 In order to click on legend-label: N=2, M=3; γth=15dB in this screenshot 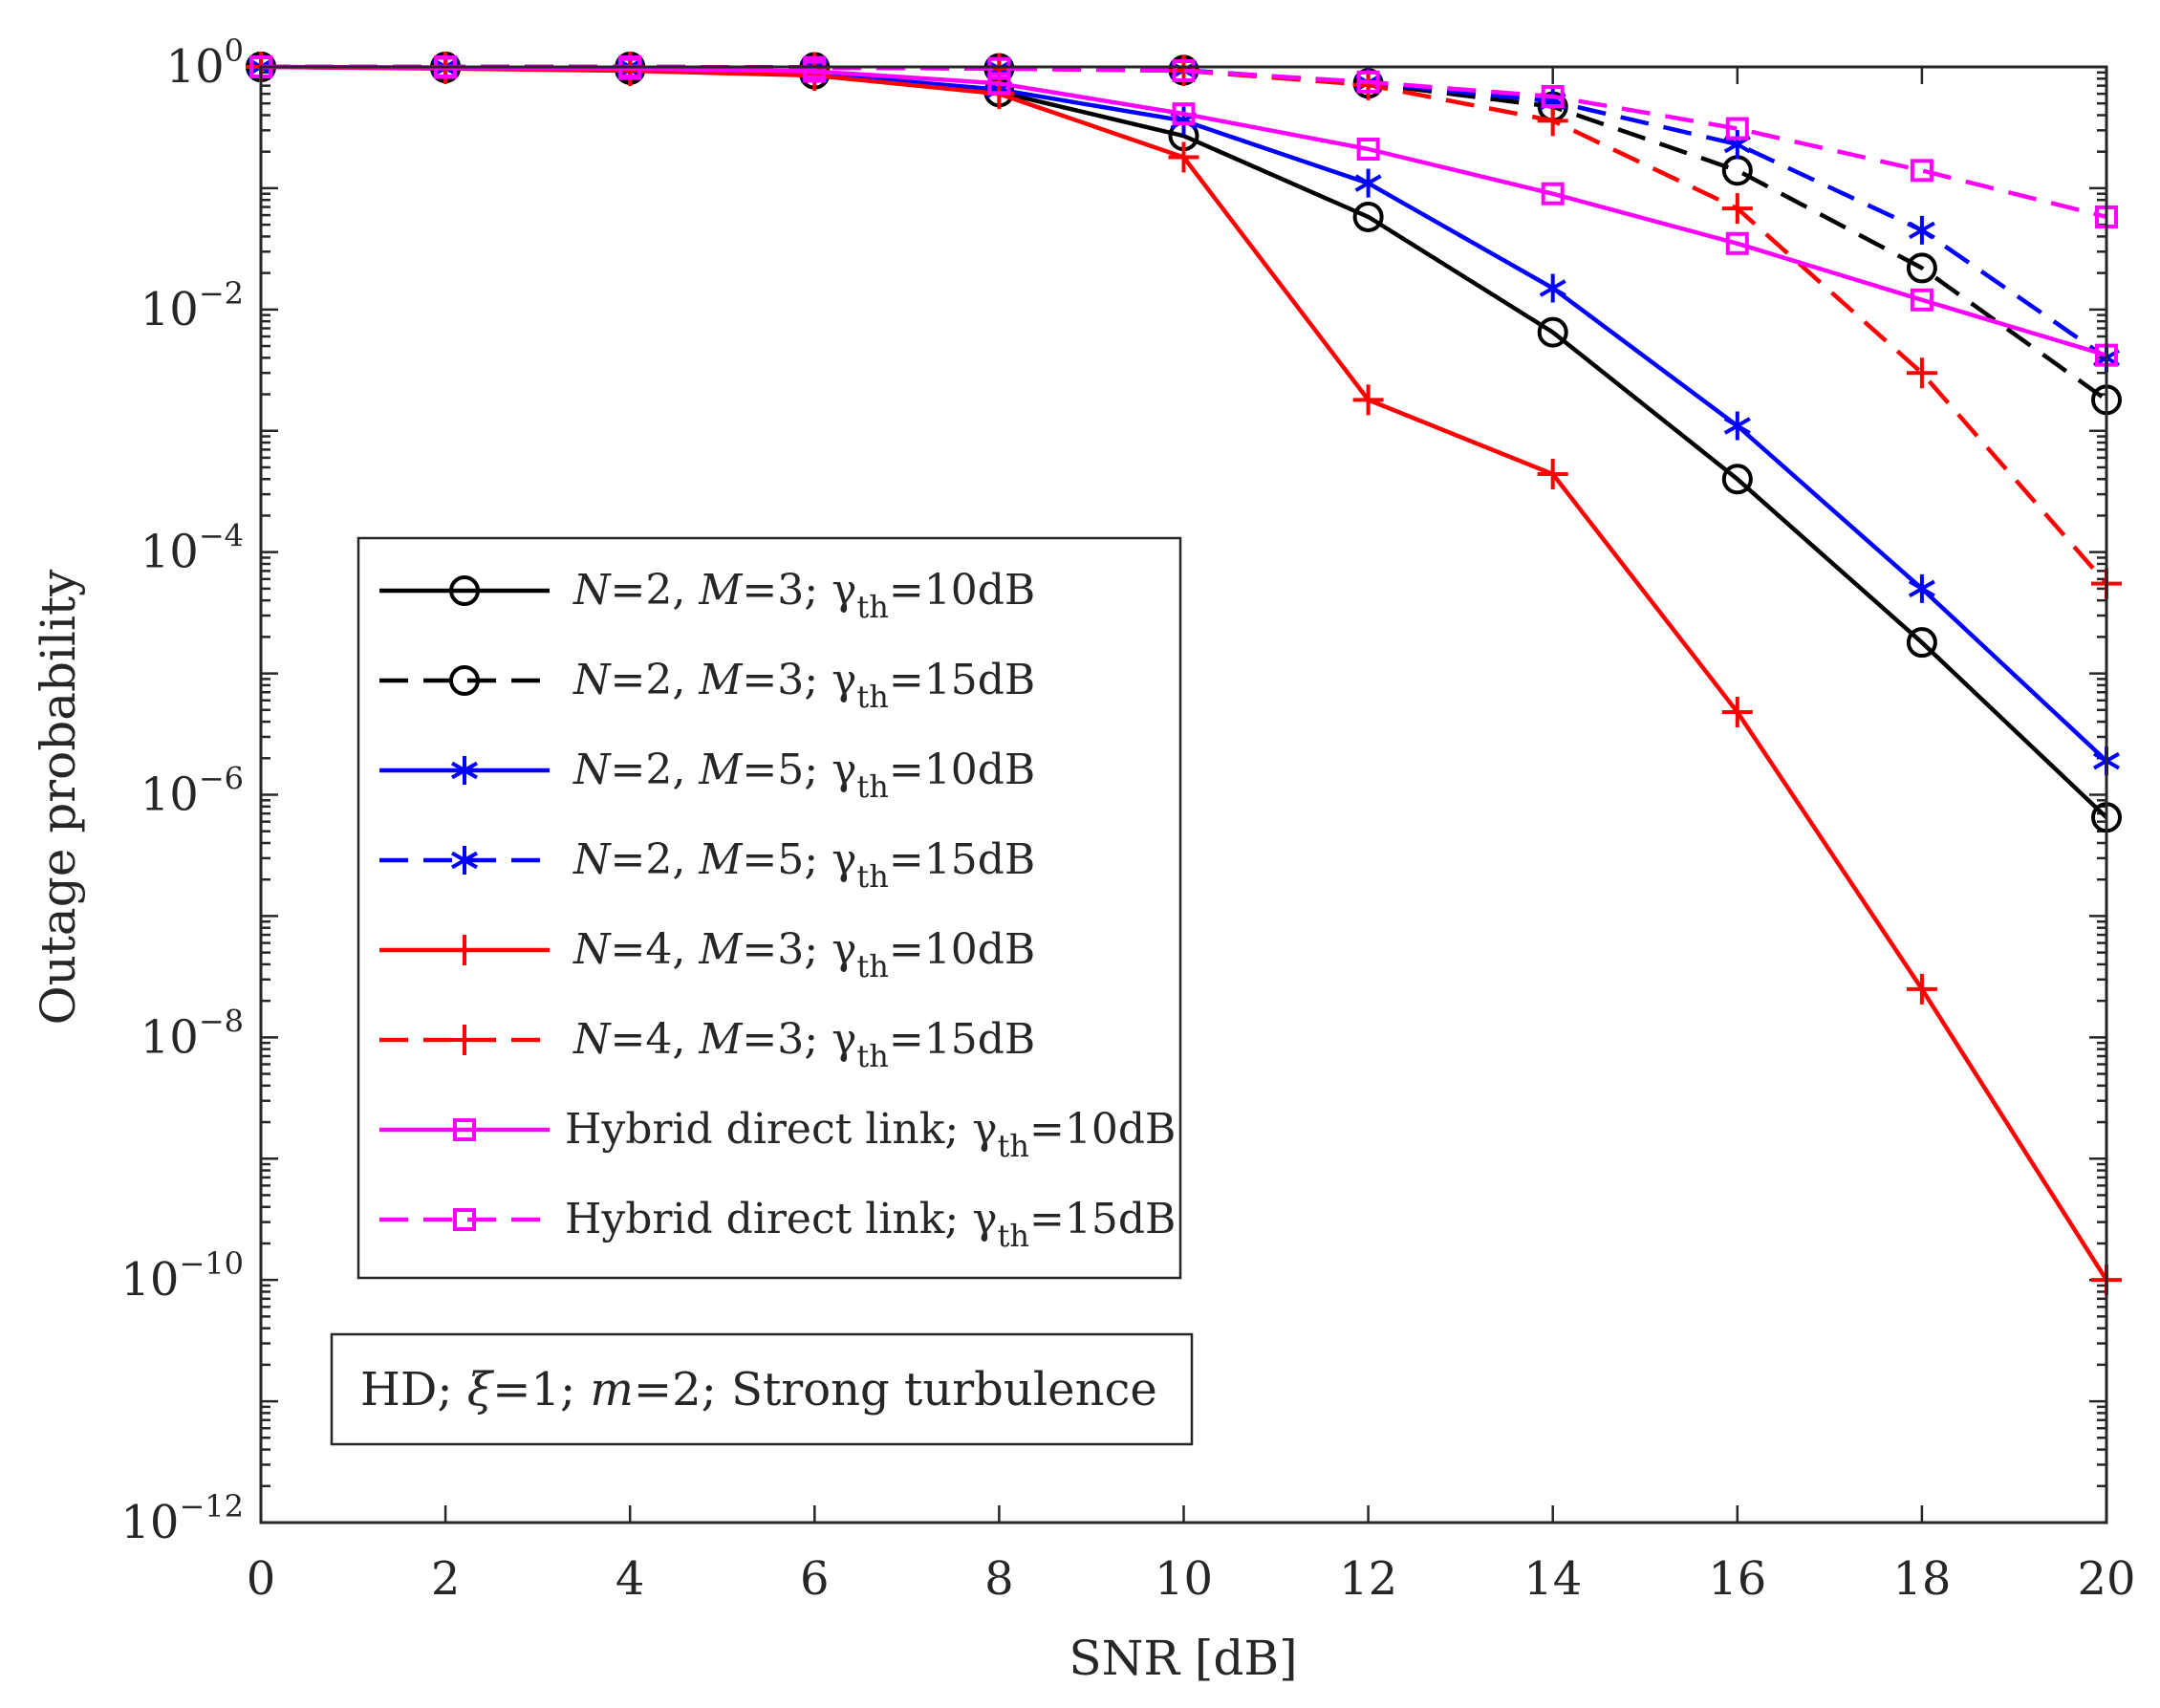, I will do `click(803, 685)`.